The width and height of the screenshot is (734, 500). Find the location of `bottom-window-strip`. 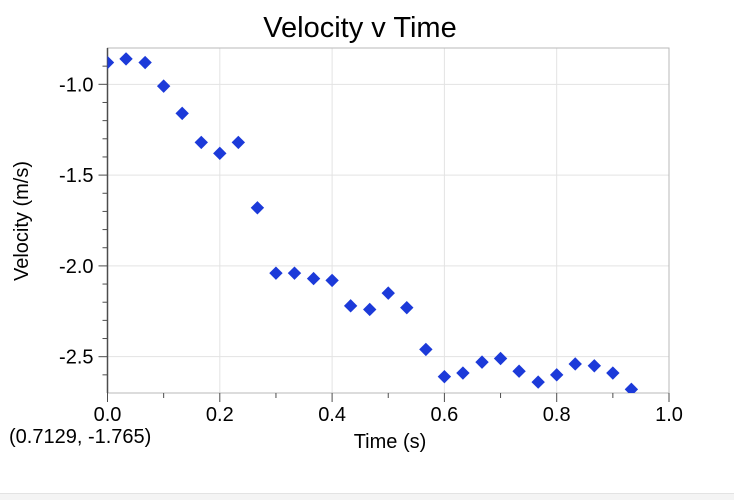

bottom-window-strip is located at coordinates (367, 496).